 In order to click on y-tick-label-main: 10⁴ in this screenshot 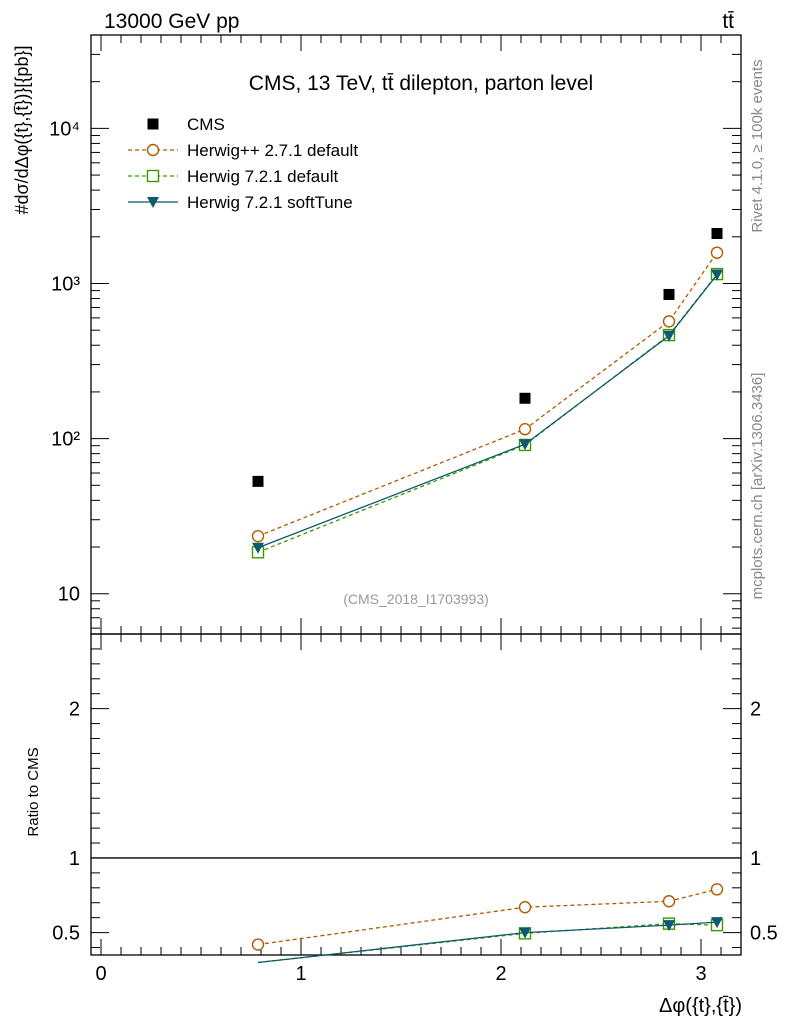, I will do `click(64, 129)`.